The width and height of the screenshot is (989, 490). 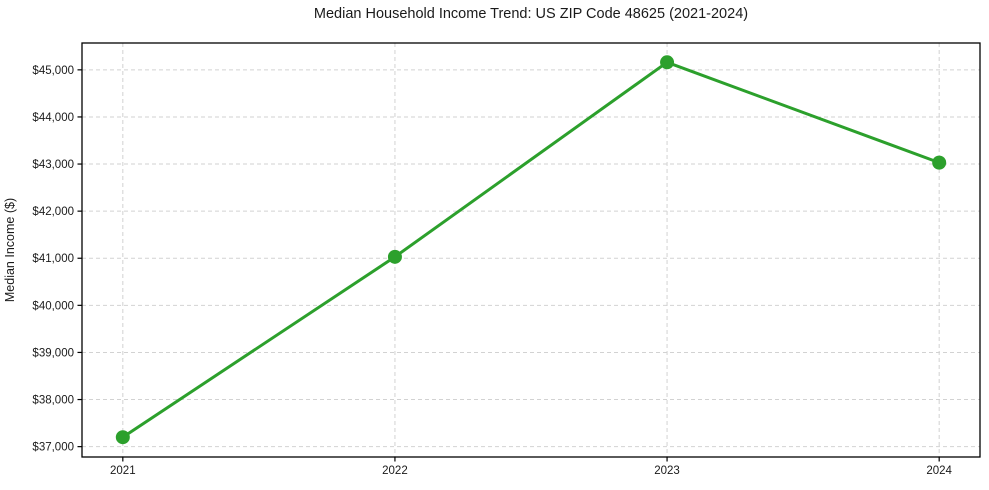 I want to click on y-axis-label: Median Income ($), so click(x=10, y=250).